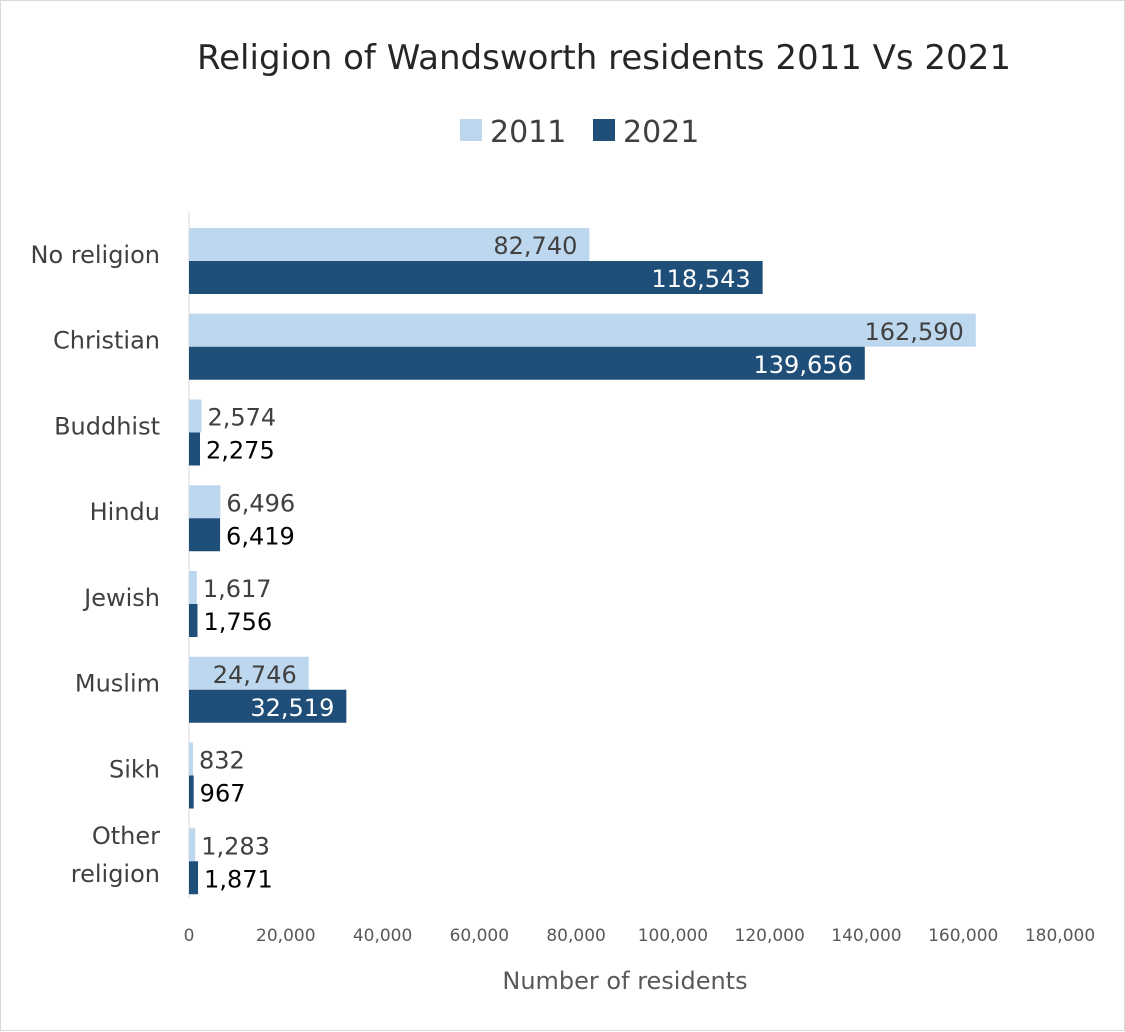 Image resolution: width=1125 pixels, height=1032 pixels. I want to click on legend: 2011 2021, so click(579, 132).